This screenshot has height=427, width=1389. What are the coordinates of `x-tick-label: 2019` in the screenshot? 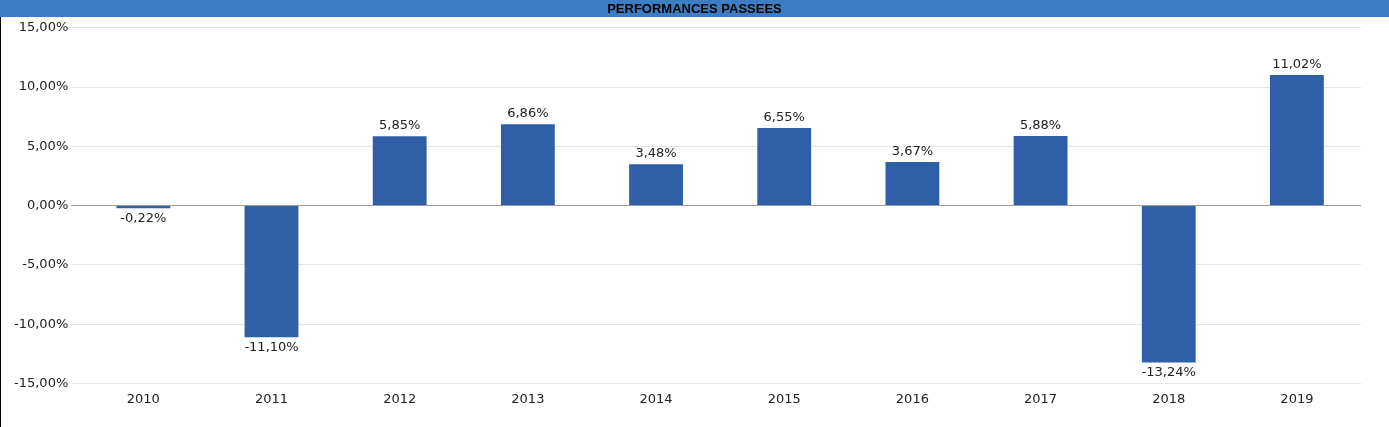 It's located at (1297, 398).